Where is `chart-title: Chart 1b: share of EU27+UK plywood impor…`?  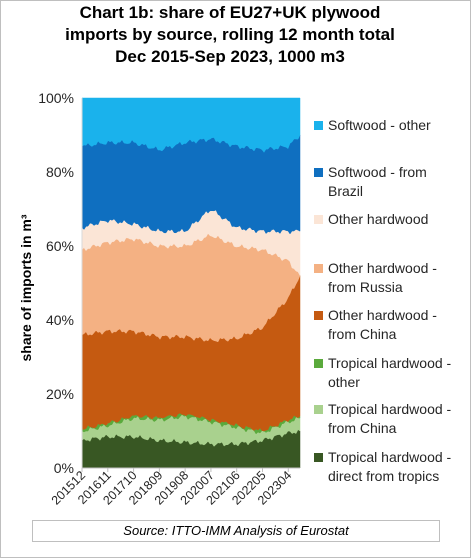 chart-title: Chart 1b: share of EU27+UK plywood impor… is located at coordinates (230, 35).